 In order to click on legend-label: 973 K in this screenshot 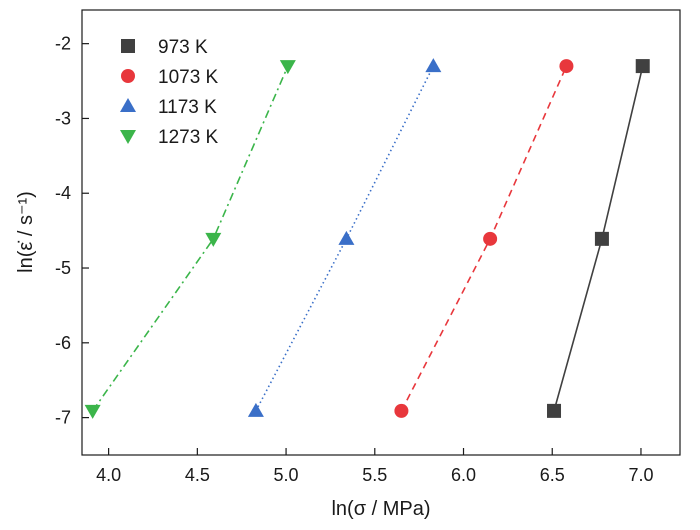, I will do `click(183, 47)`.